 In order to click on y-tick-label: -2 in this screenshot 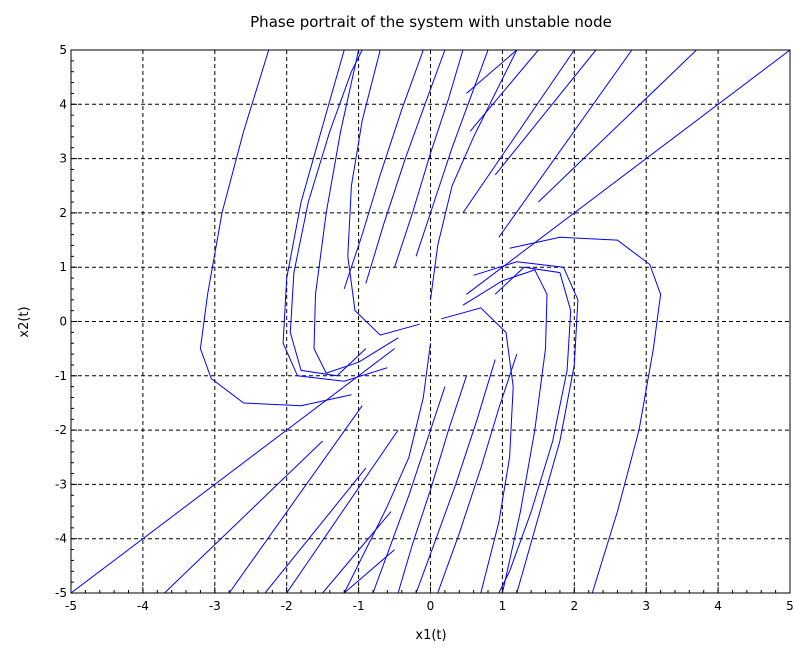, I will do `click(61, 430)`.